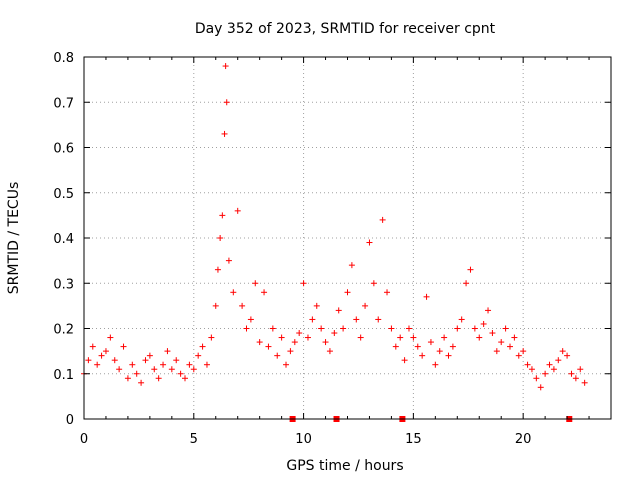  Describe the element at coordinates (63, 103) in the screenshot. I see `y-tick-label: 0.7` at that location.